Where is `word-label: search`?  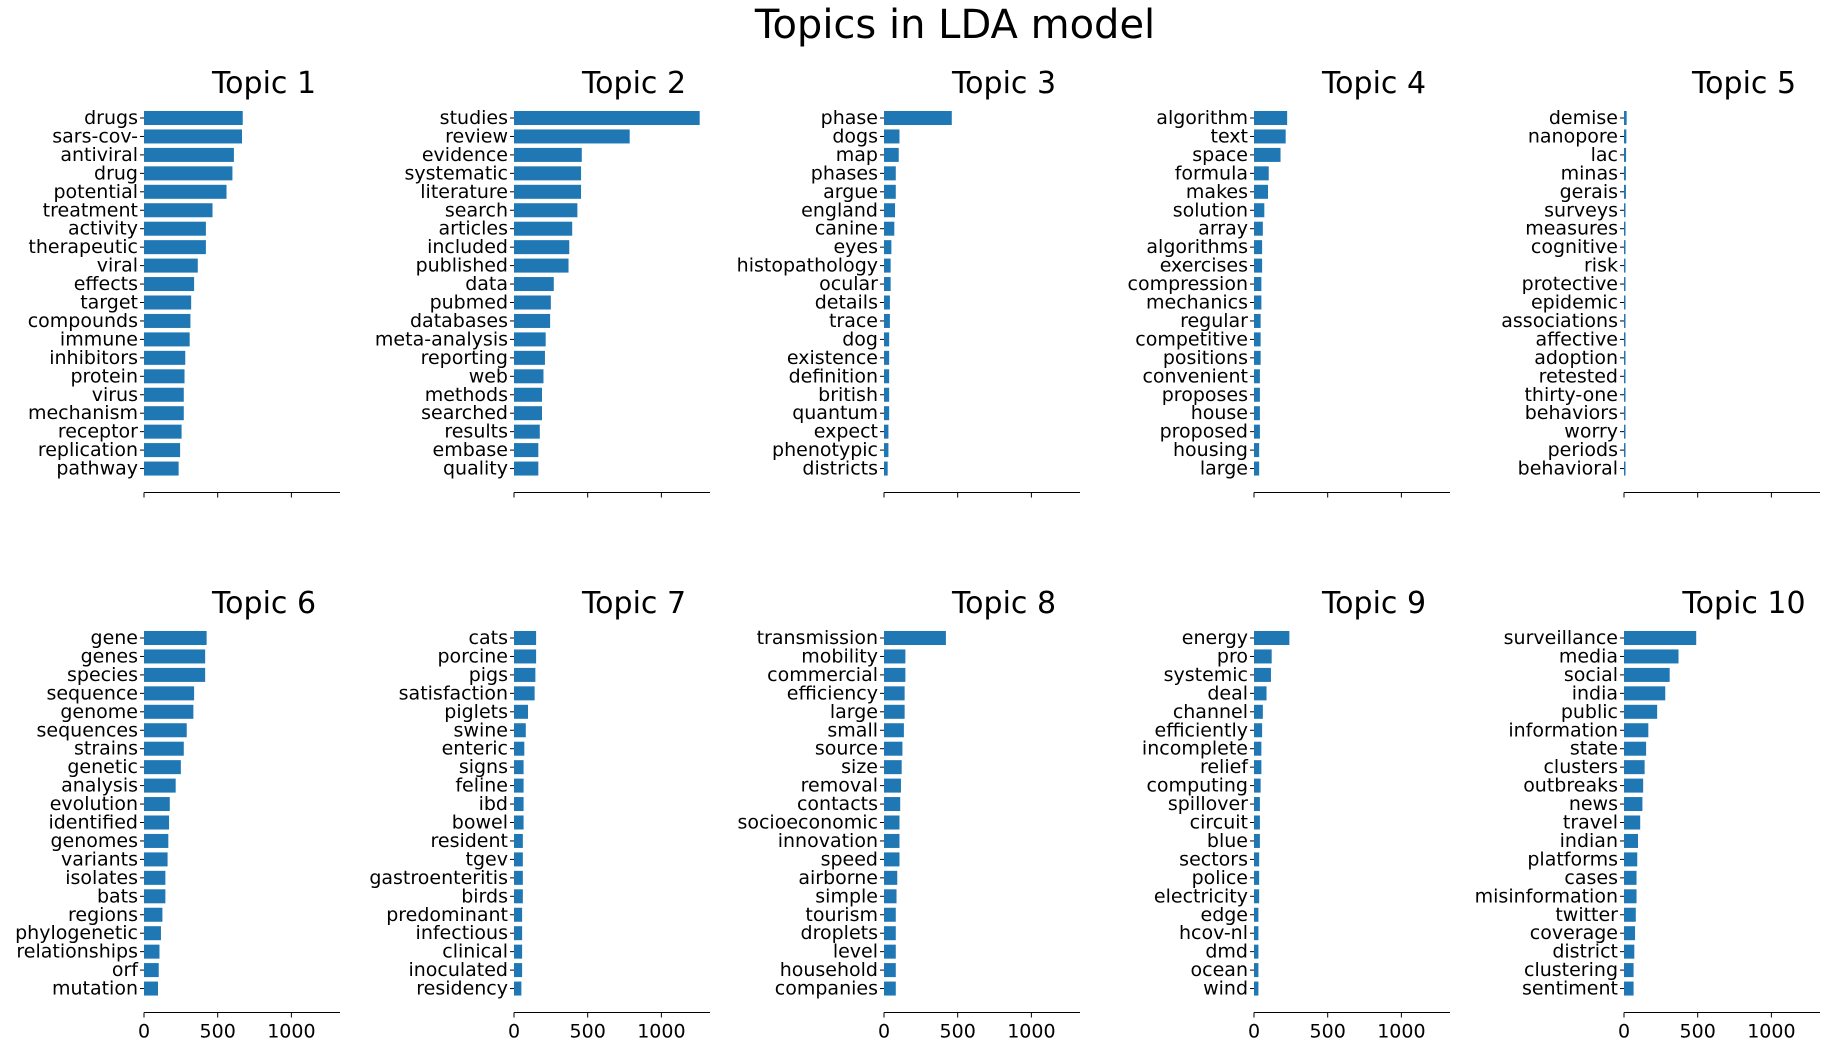 word-label: search is located at coordinates (476, 210).